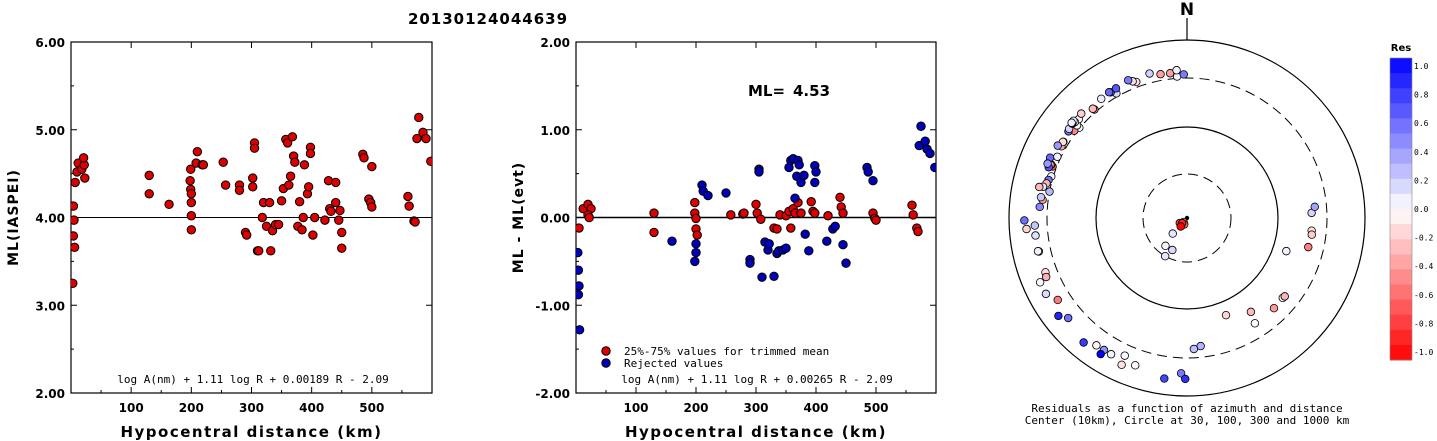 The image size is (1437, 441). I want to click on ml-label: ML=, so click(766, 91).